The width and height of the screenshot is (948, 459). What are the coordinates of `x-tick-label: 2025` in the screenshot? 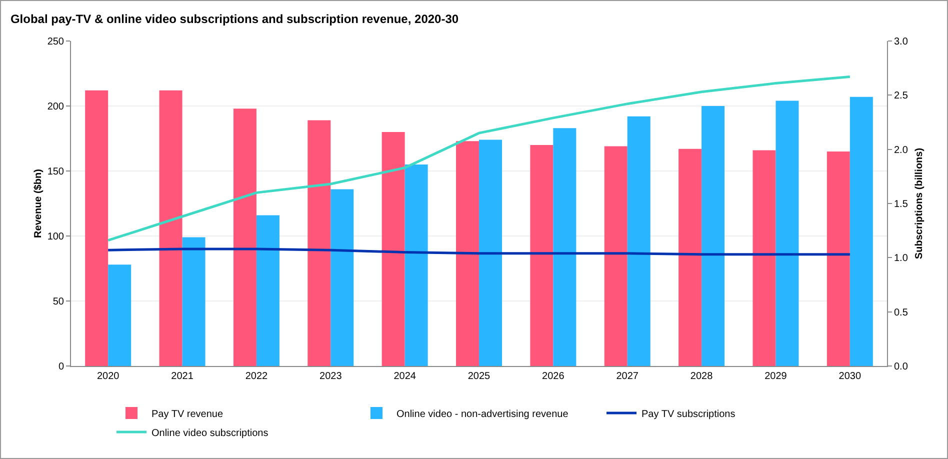 It's located at (479, 376).